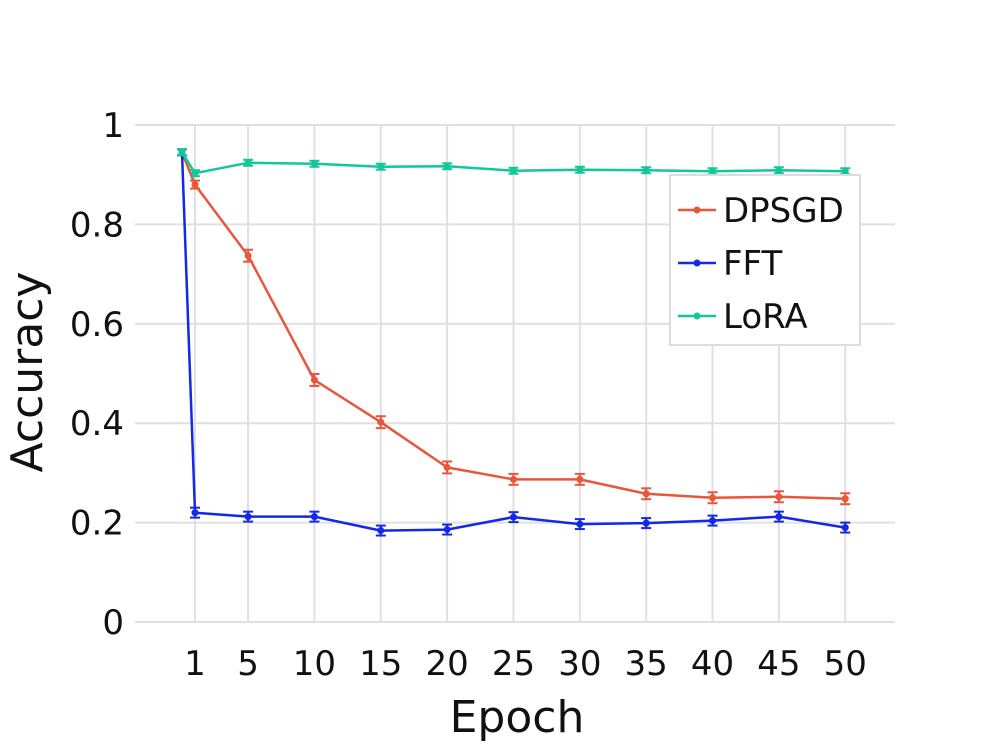 The width and height of the screenshot is (996, 747). What do you see at coordinates (778, 664) in the screenshot?
I see `x-tick-label: 45` at bounding box center [778, 664].